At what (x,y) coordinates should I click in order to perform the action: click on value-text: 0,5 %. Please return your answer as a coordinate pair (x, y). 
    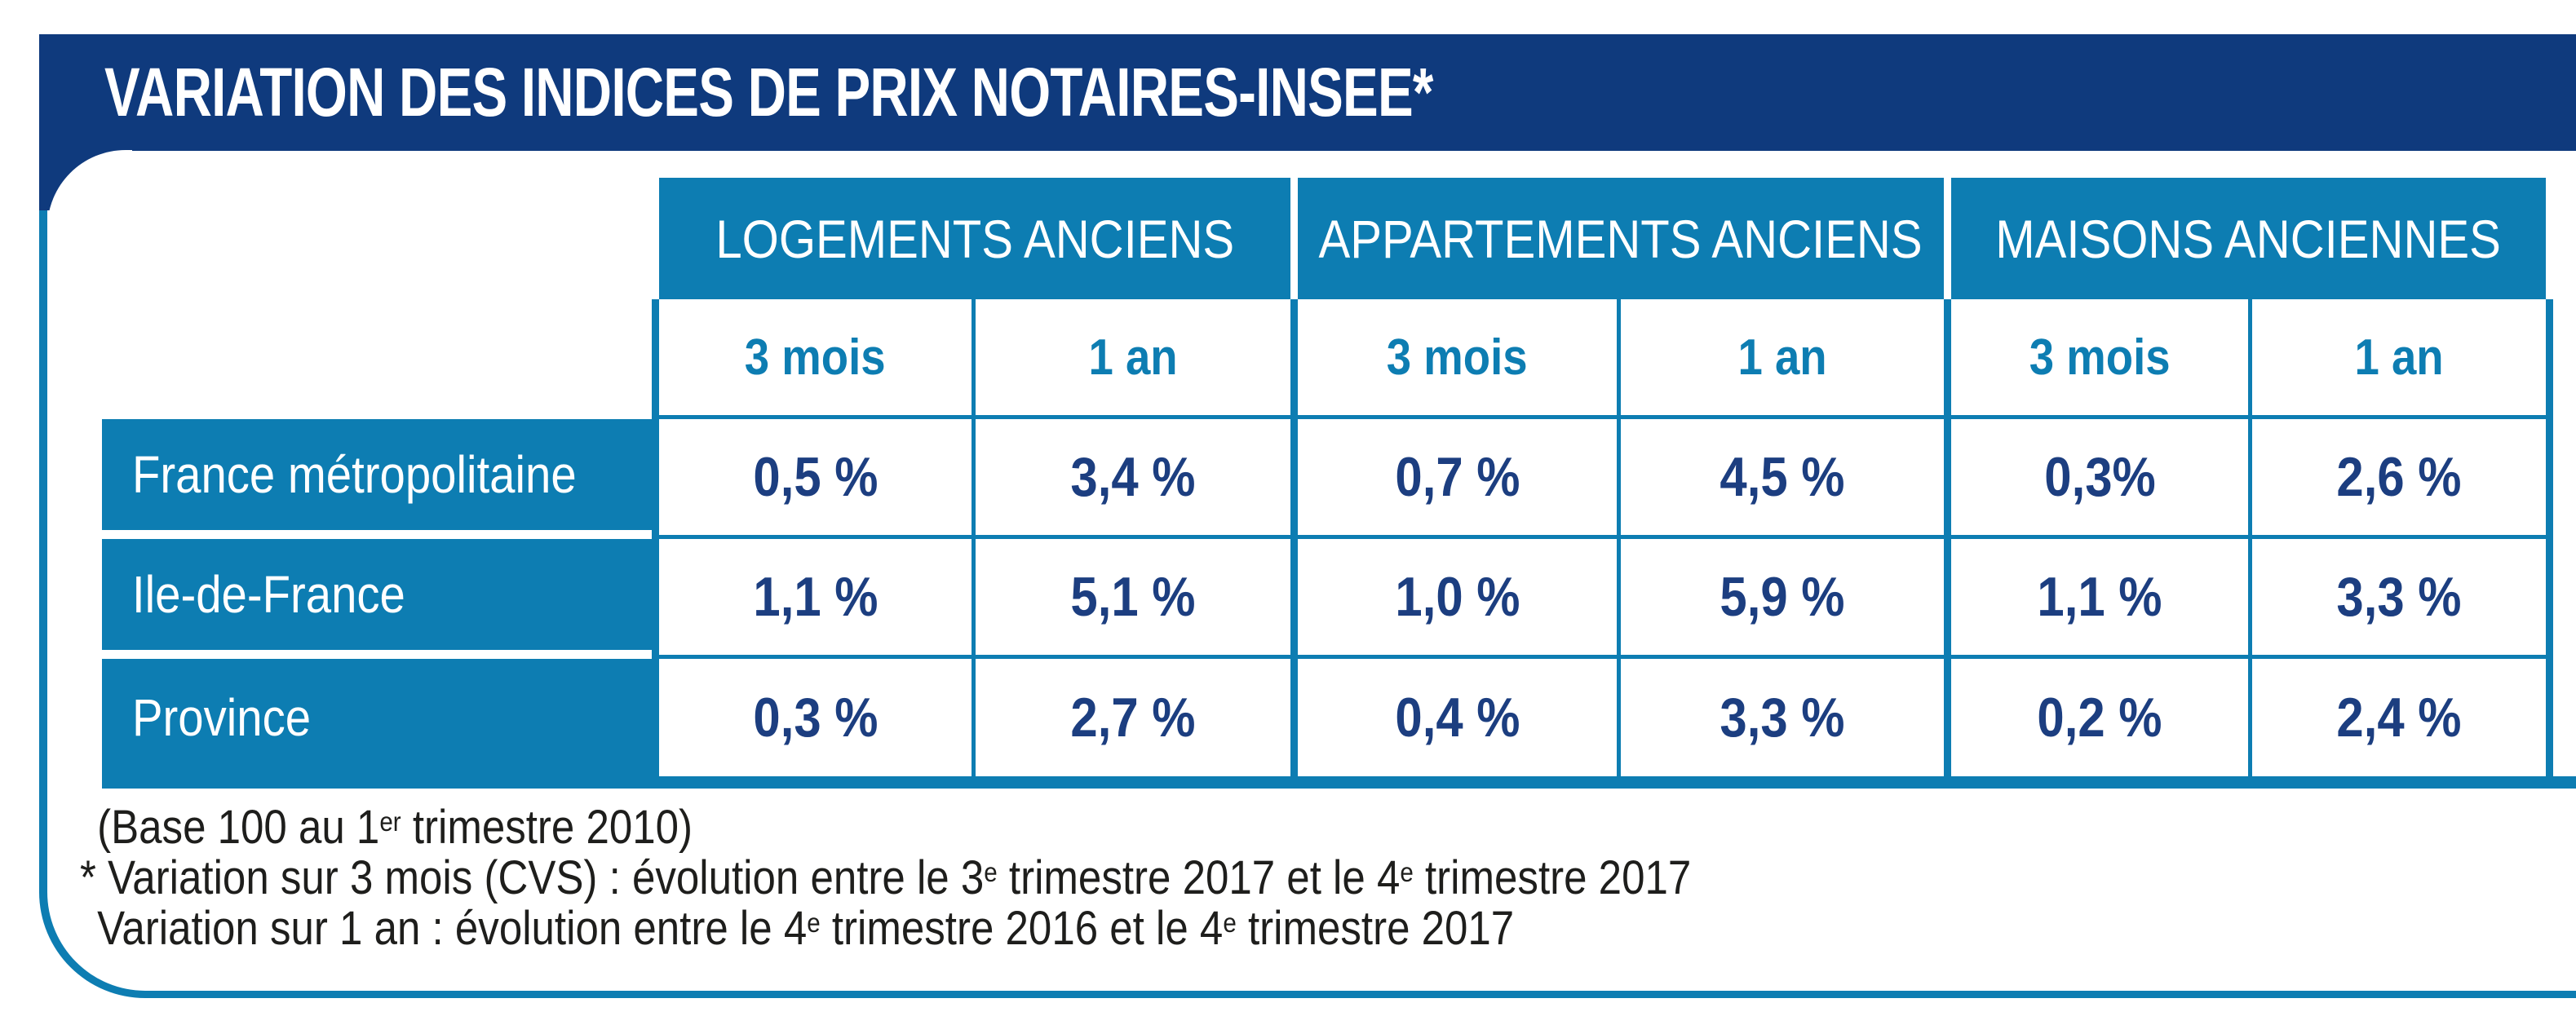
    Looking at the image, I should click on (815, 477).